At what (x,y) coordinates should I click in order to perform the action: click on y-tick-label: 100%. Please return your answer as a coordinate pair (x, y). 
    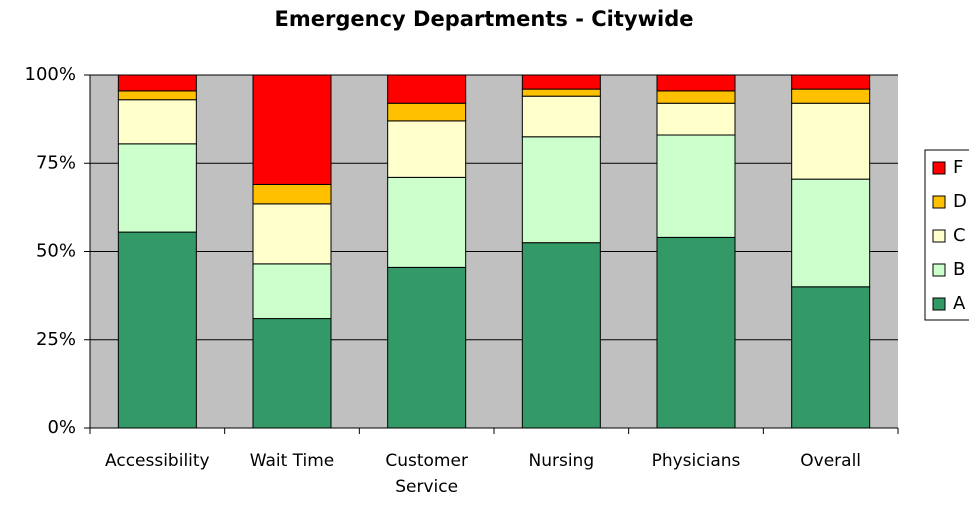
    Looking at the image, I should click on (50, 74).